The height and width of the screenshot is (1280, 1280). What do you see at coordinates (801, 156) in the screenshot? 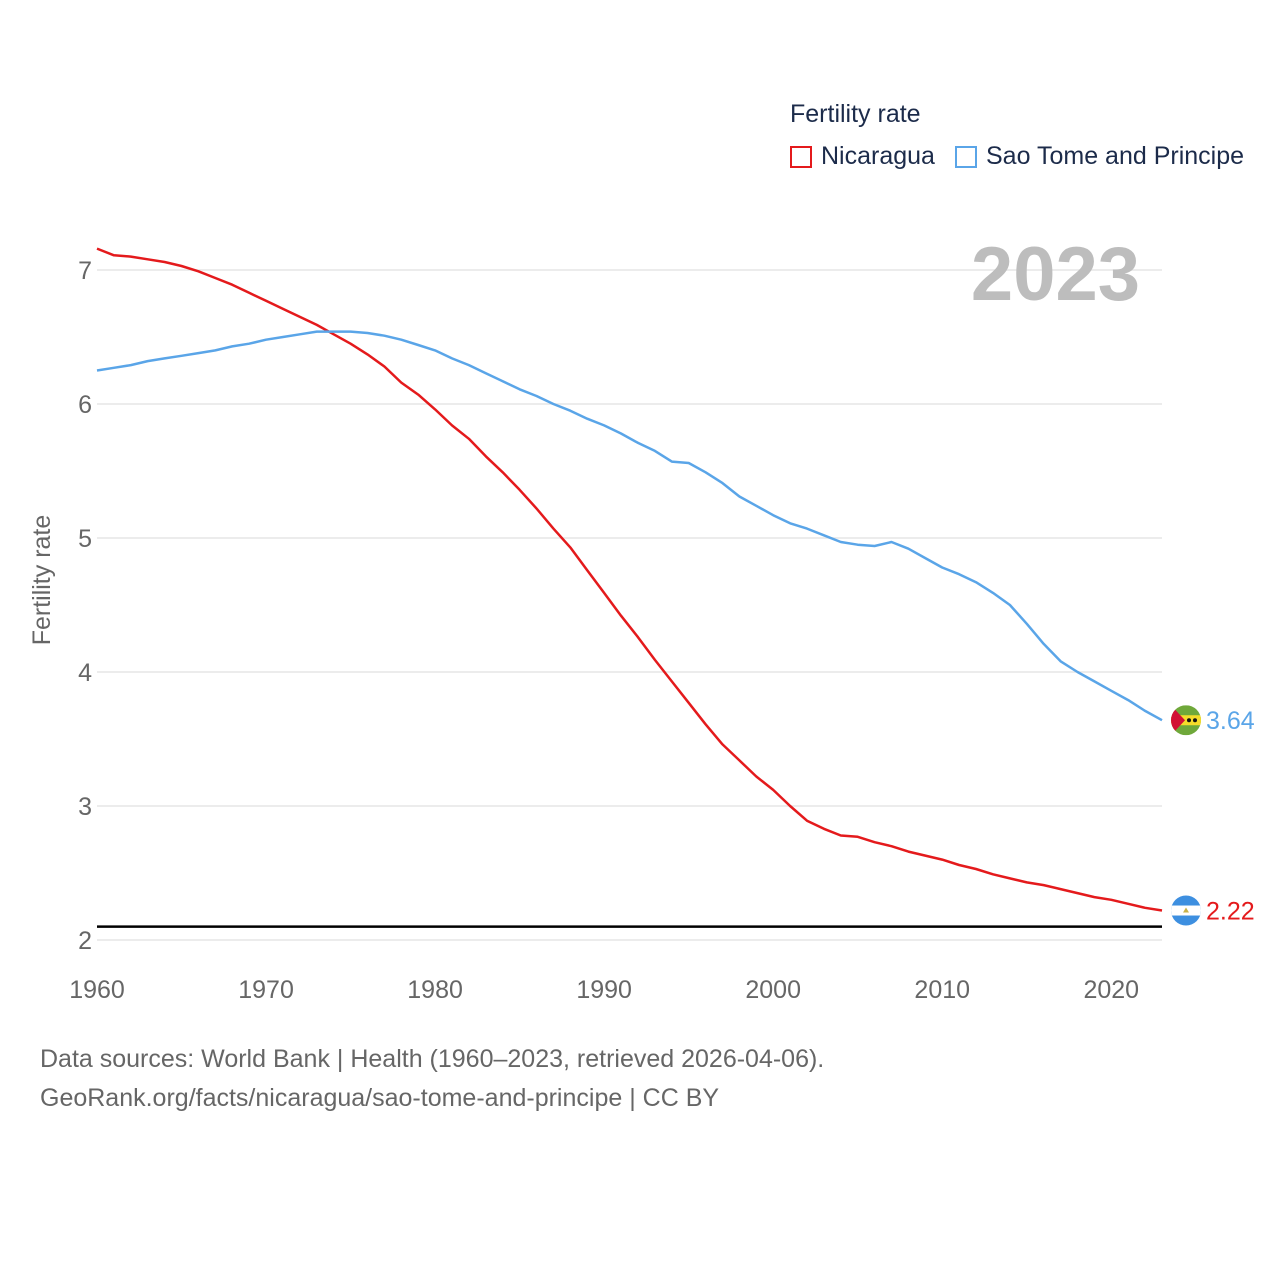
I see `legend-swatch-nicaragua` at bounding box center [801, 156].